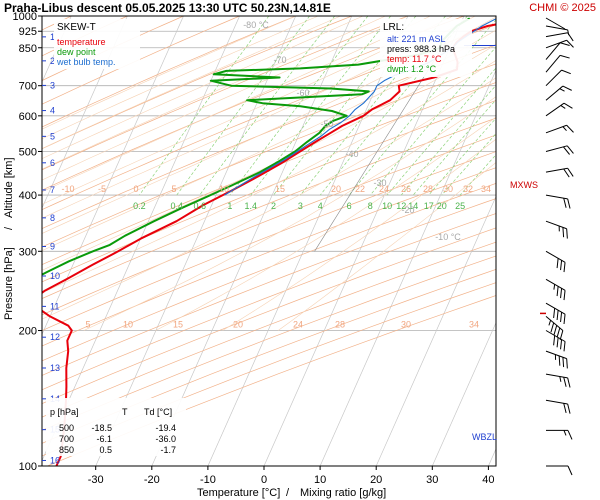  What do you see at coordinates (256, 25) in the screenshot?
I see `dry-adiabat-label: -80 °C` at bounding box center [256, 25].